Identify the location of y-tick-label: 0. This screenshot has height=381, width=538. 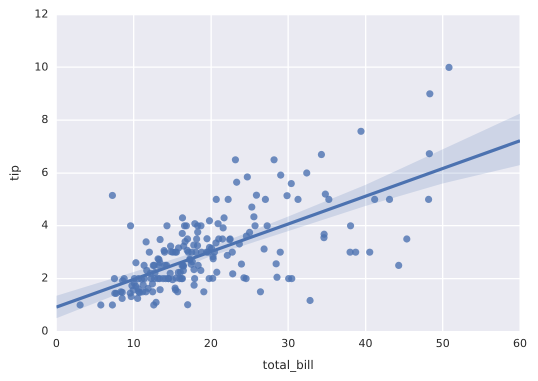
(44, 331).